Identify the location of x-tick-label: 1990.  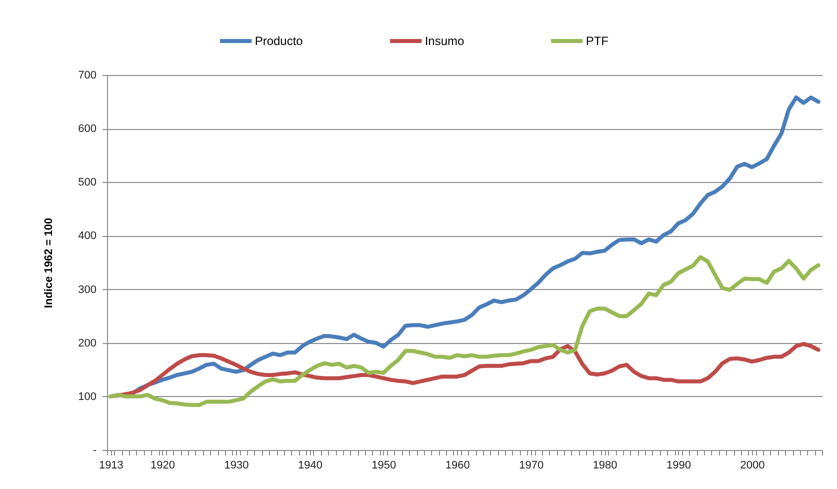
(679, 466).